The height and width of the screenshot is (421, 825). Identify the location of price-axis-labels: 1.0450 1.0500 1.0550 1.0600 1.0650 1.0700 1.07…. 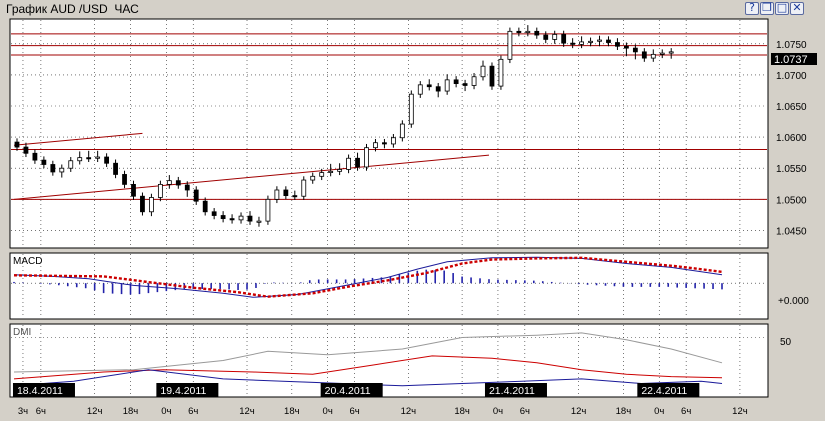
(791, 139).